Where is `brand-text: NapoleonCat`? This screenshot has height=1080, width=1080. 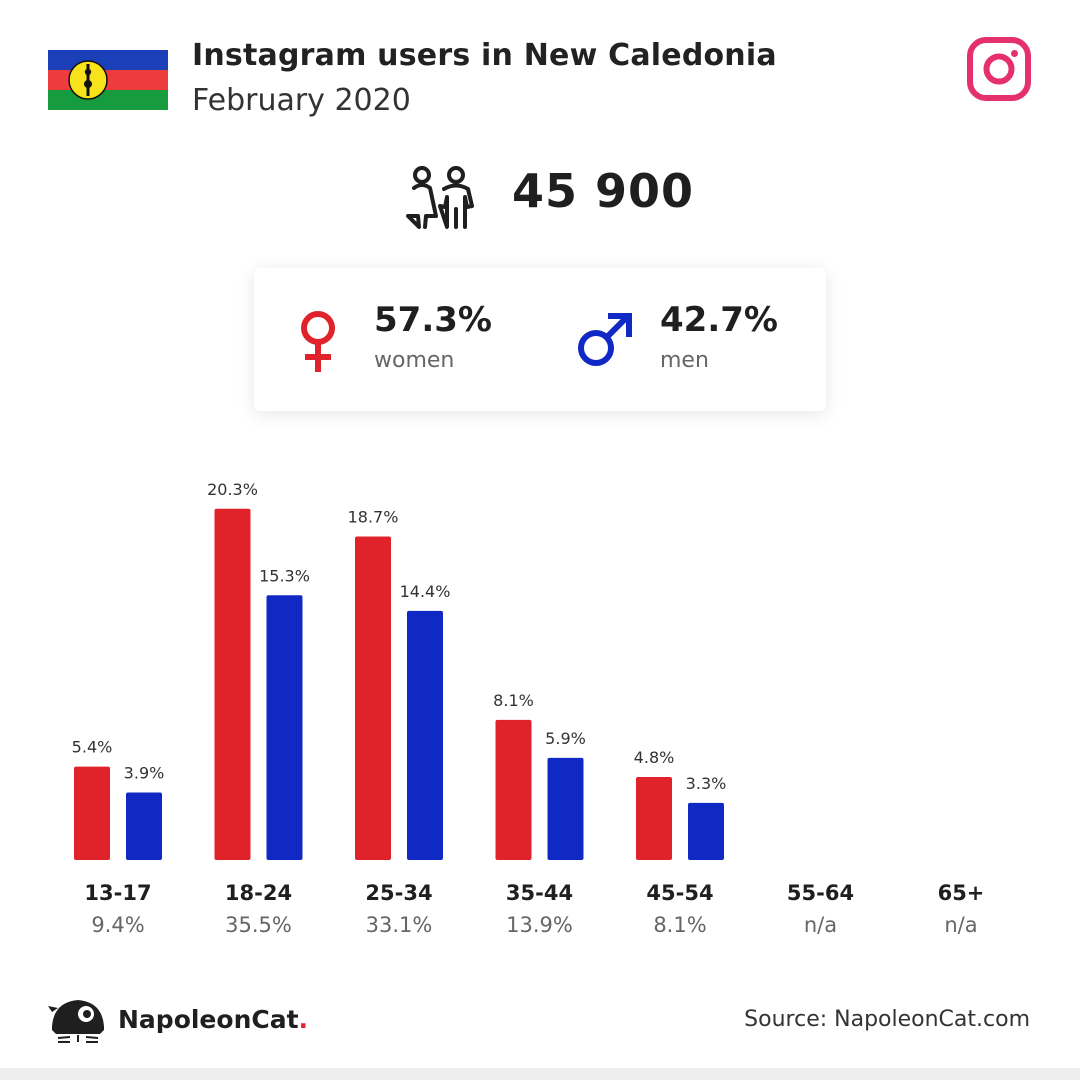
brand-text: NapoleonCat is located at coordinates (208, 1019).